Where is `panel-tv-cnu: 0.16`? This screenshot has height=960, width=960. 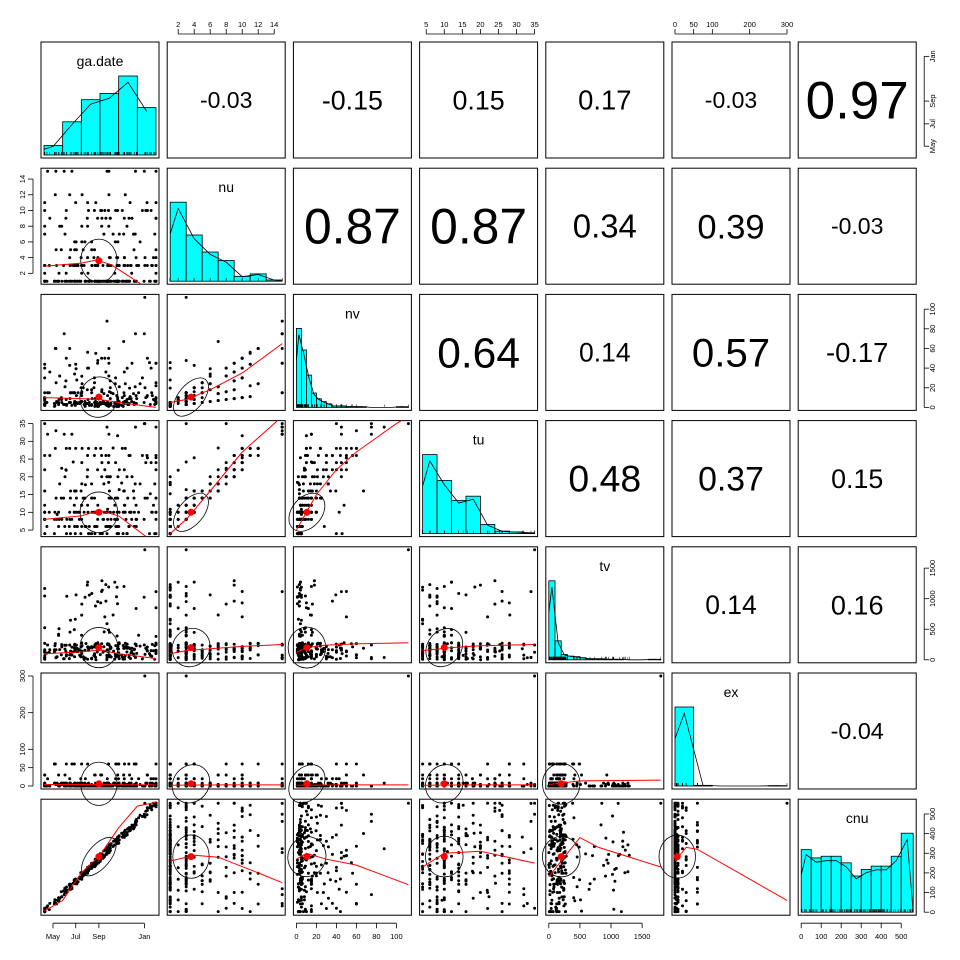 panel-tv-cnu: 0.16 is located at coordinates (857, 605).